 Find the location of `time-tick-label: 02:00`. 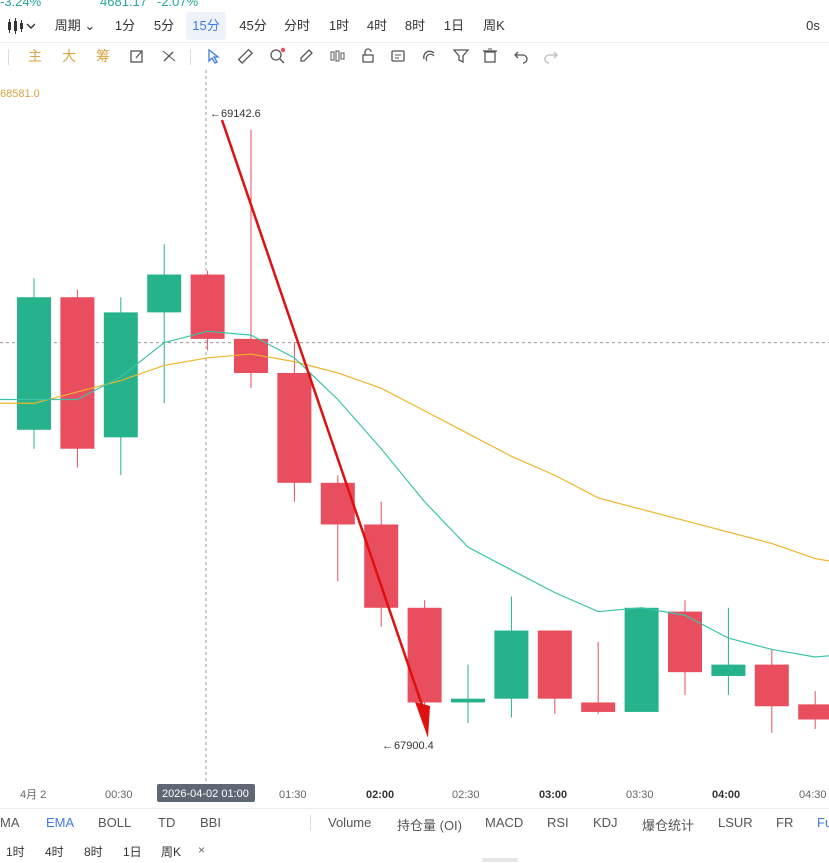

time-tick-label: 02:00 is located at coordinates (380, 795).